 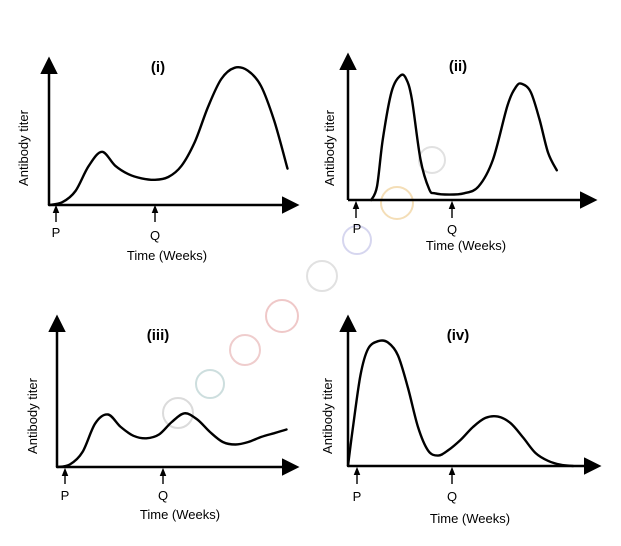 What do you see at coordinates (158, 335) in the screenshot?
I see `chart-title: (iii)` at bounding box center [158, 335].